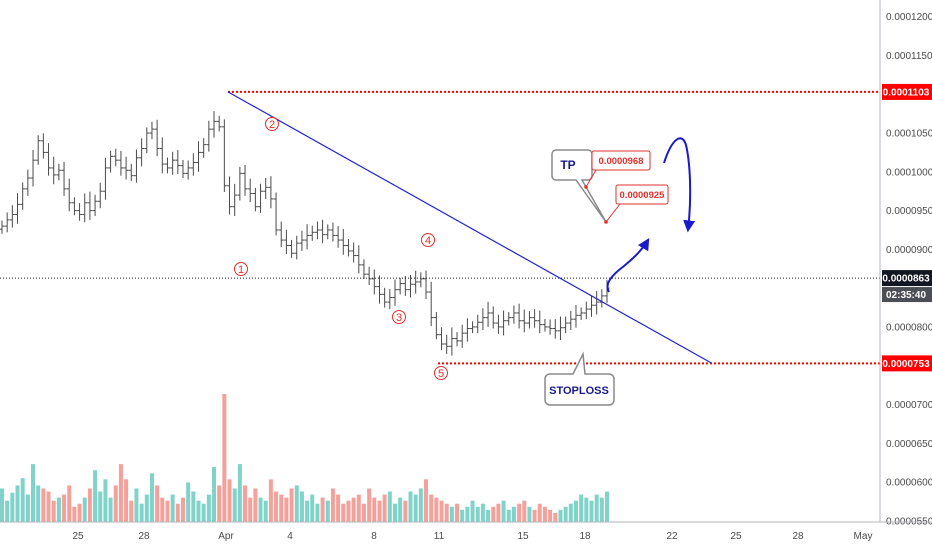 The width and height of the screenshot is (932, 550). What do you see at coordinates (617, 169) in the screenshot?
I see `target-box-1: 0.0000968` at bounding box center [617, 169].